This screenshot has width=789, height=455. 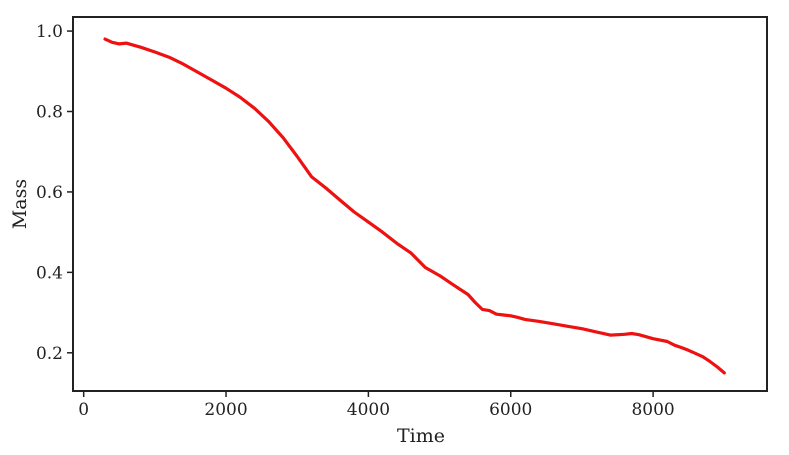 I want to click on y-tick-label: 0.8, so click(x=49, y=113).